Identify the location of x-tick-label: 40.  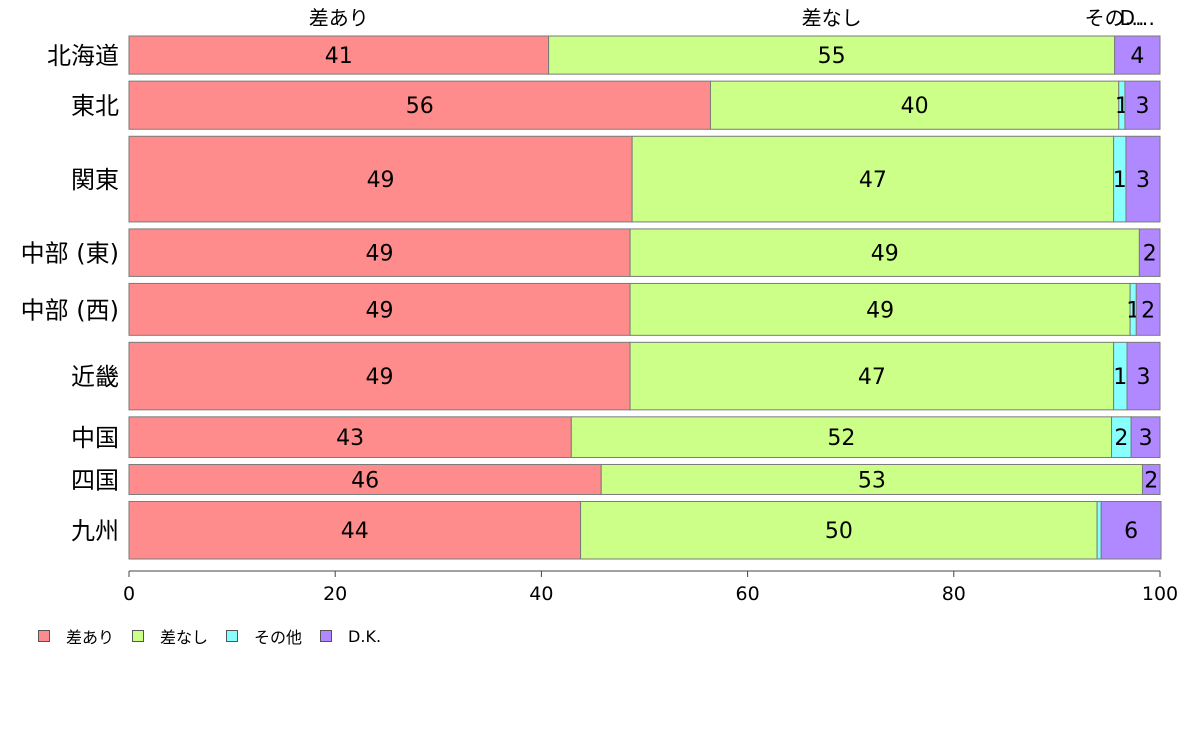
(541, 594).